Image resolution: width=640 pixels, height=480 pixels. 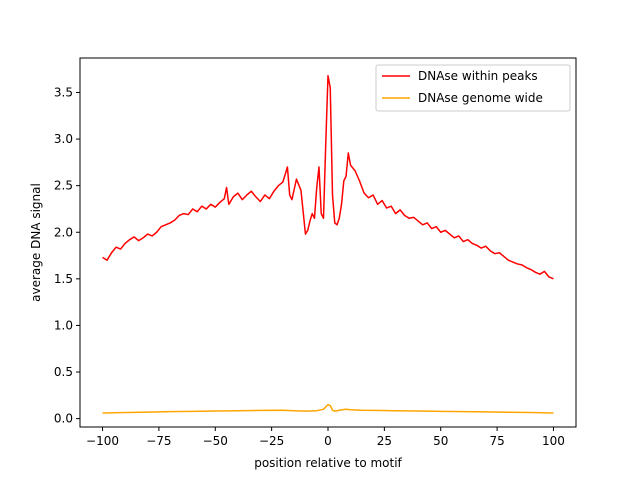 I want to click on y-axis-label: average DNA signal, so click(x=36, y=242).